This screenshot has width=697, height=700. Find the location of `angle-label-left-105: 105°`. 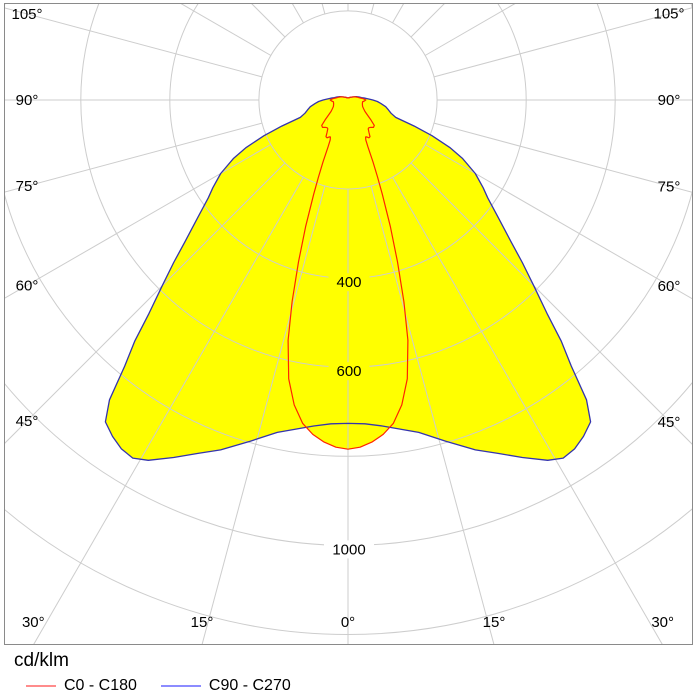

angle-label-left-105: 105° is located at coordinates (26, 14).